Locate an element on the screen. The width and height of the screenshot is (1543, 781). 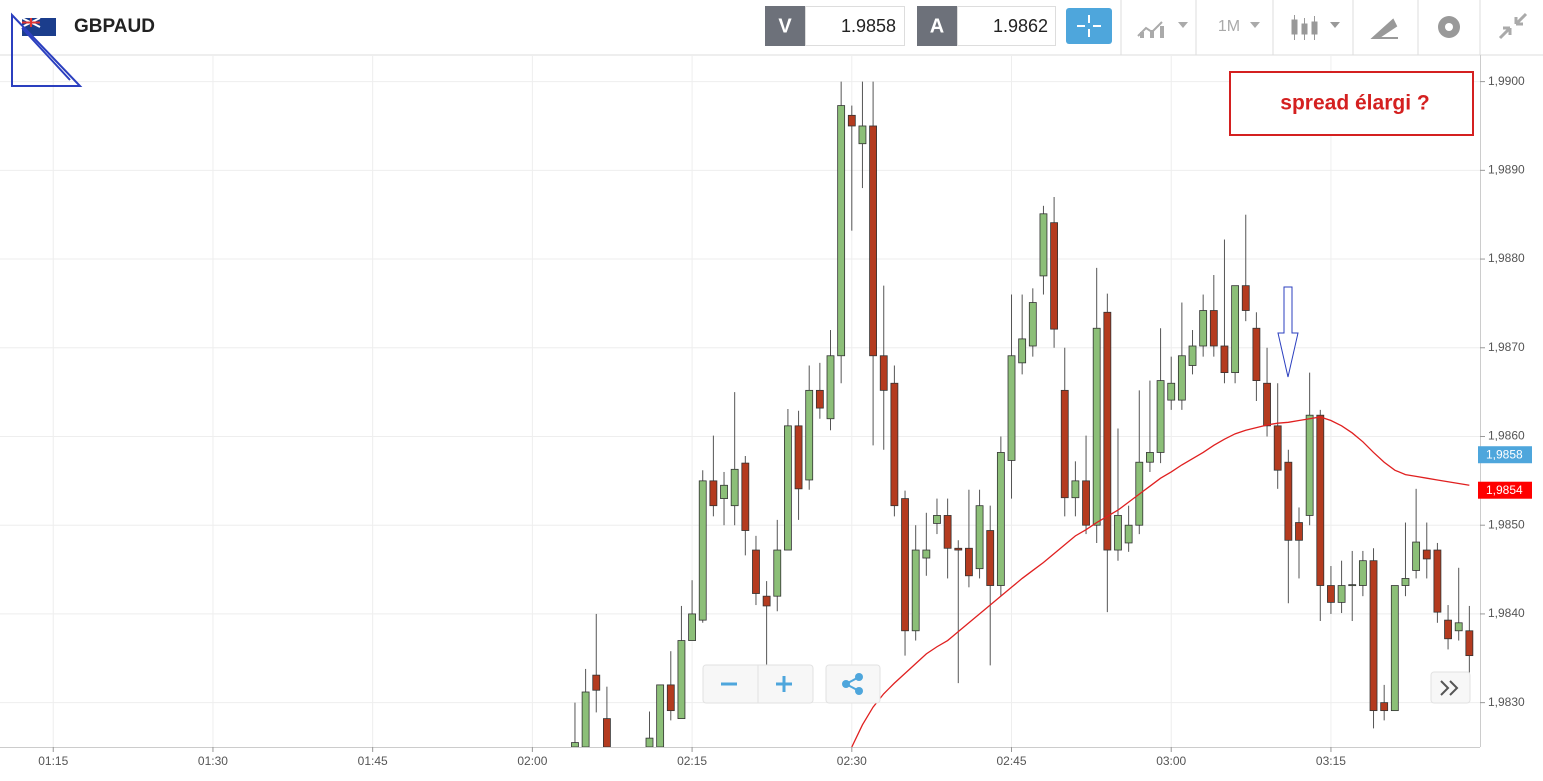
annotation-box is located at coordinates (1351, 103).